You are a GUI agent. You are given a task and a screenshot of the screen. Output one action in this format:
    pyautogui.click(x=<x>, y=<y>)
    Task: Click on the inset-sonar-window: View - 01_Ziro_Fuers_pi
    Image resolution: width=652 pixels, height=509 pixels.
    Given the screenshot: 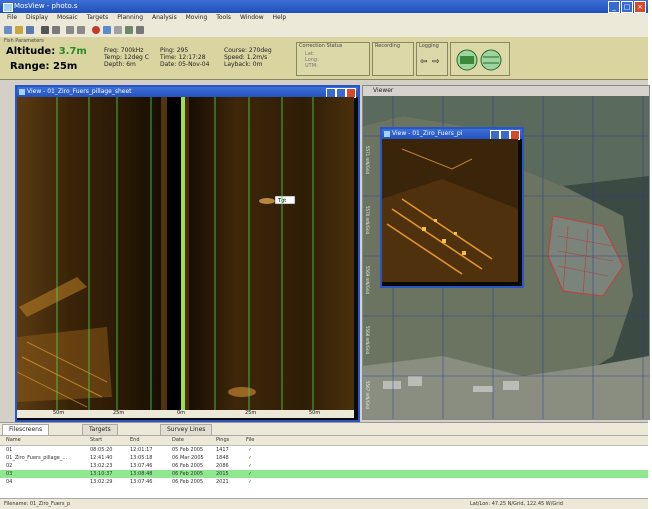 What is the action you would take?
    pyautogui.click(x=452, y=207)
    